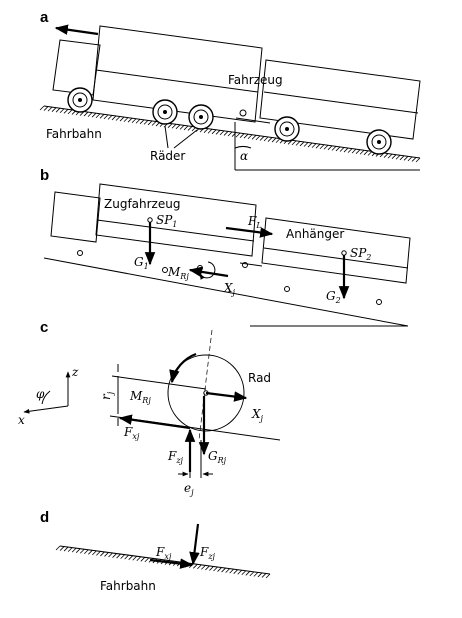 The width and height of the screenshot is (462, 618). I want to click on truck-body, so click(157, 74).